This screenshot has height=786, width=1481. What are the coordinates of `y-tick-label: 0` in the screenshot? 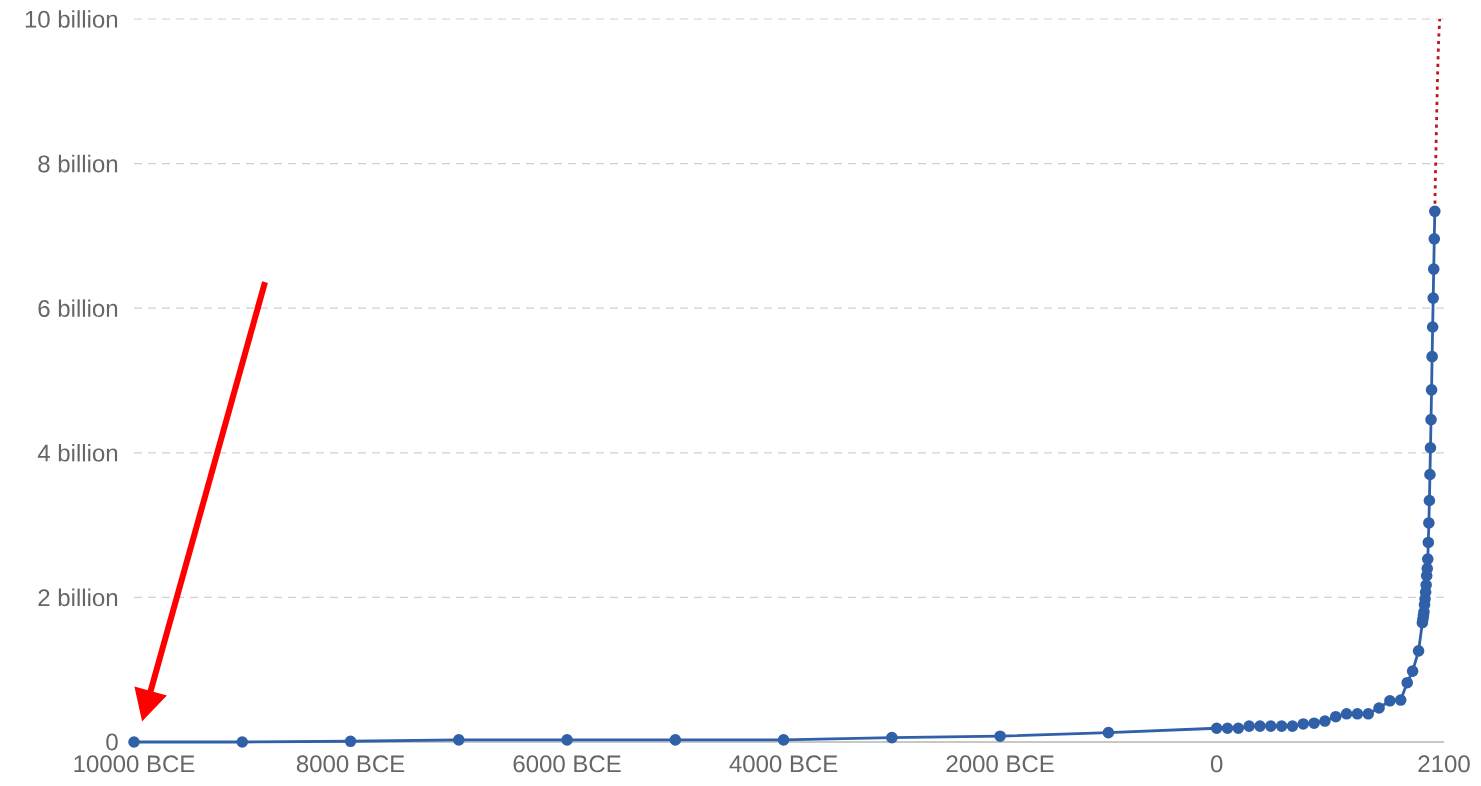 It's located at (112, 742).